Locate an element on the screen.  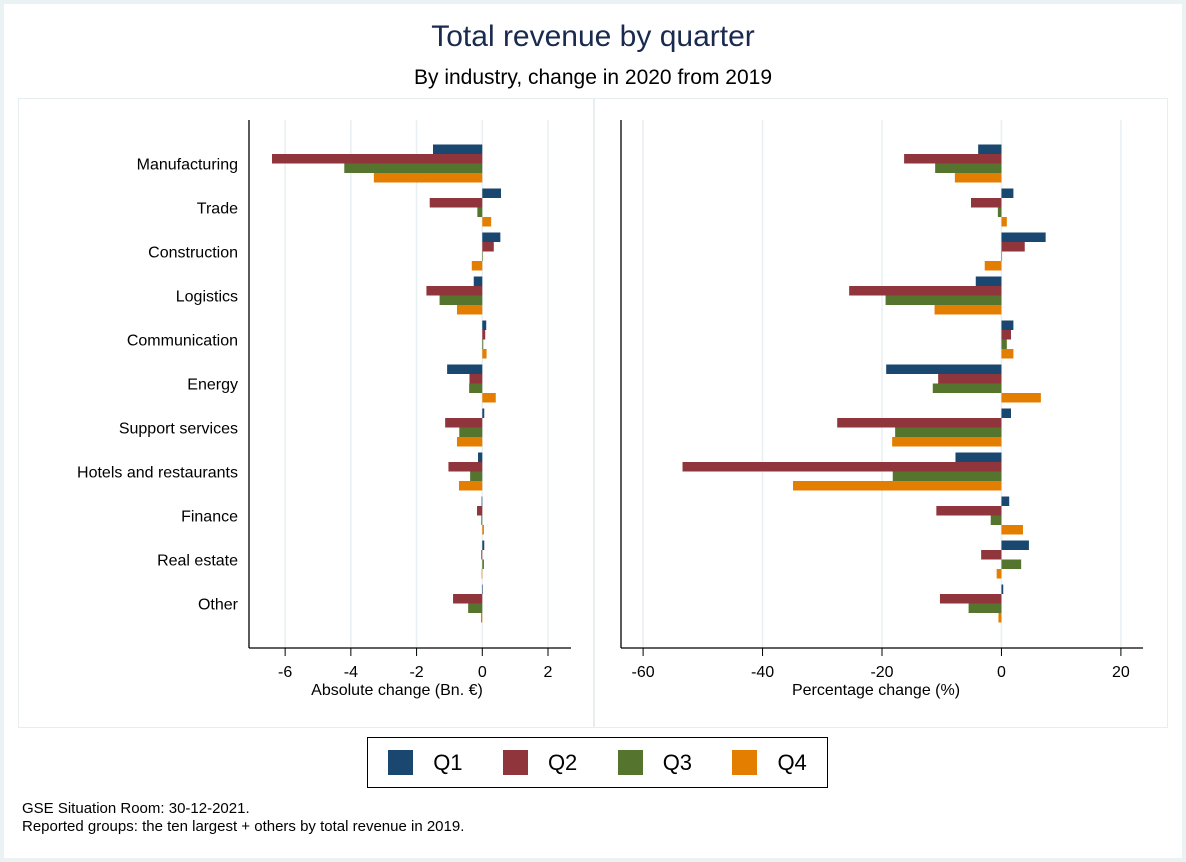
category-label-support-services: Support services is located at coordinates (178, 429).